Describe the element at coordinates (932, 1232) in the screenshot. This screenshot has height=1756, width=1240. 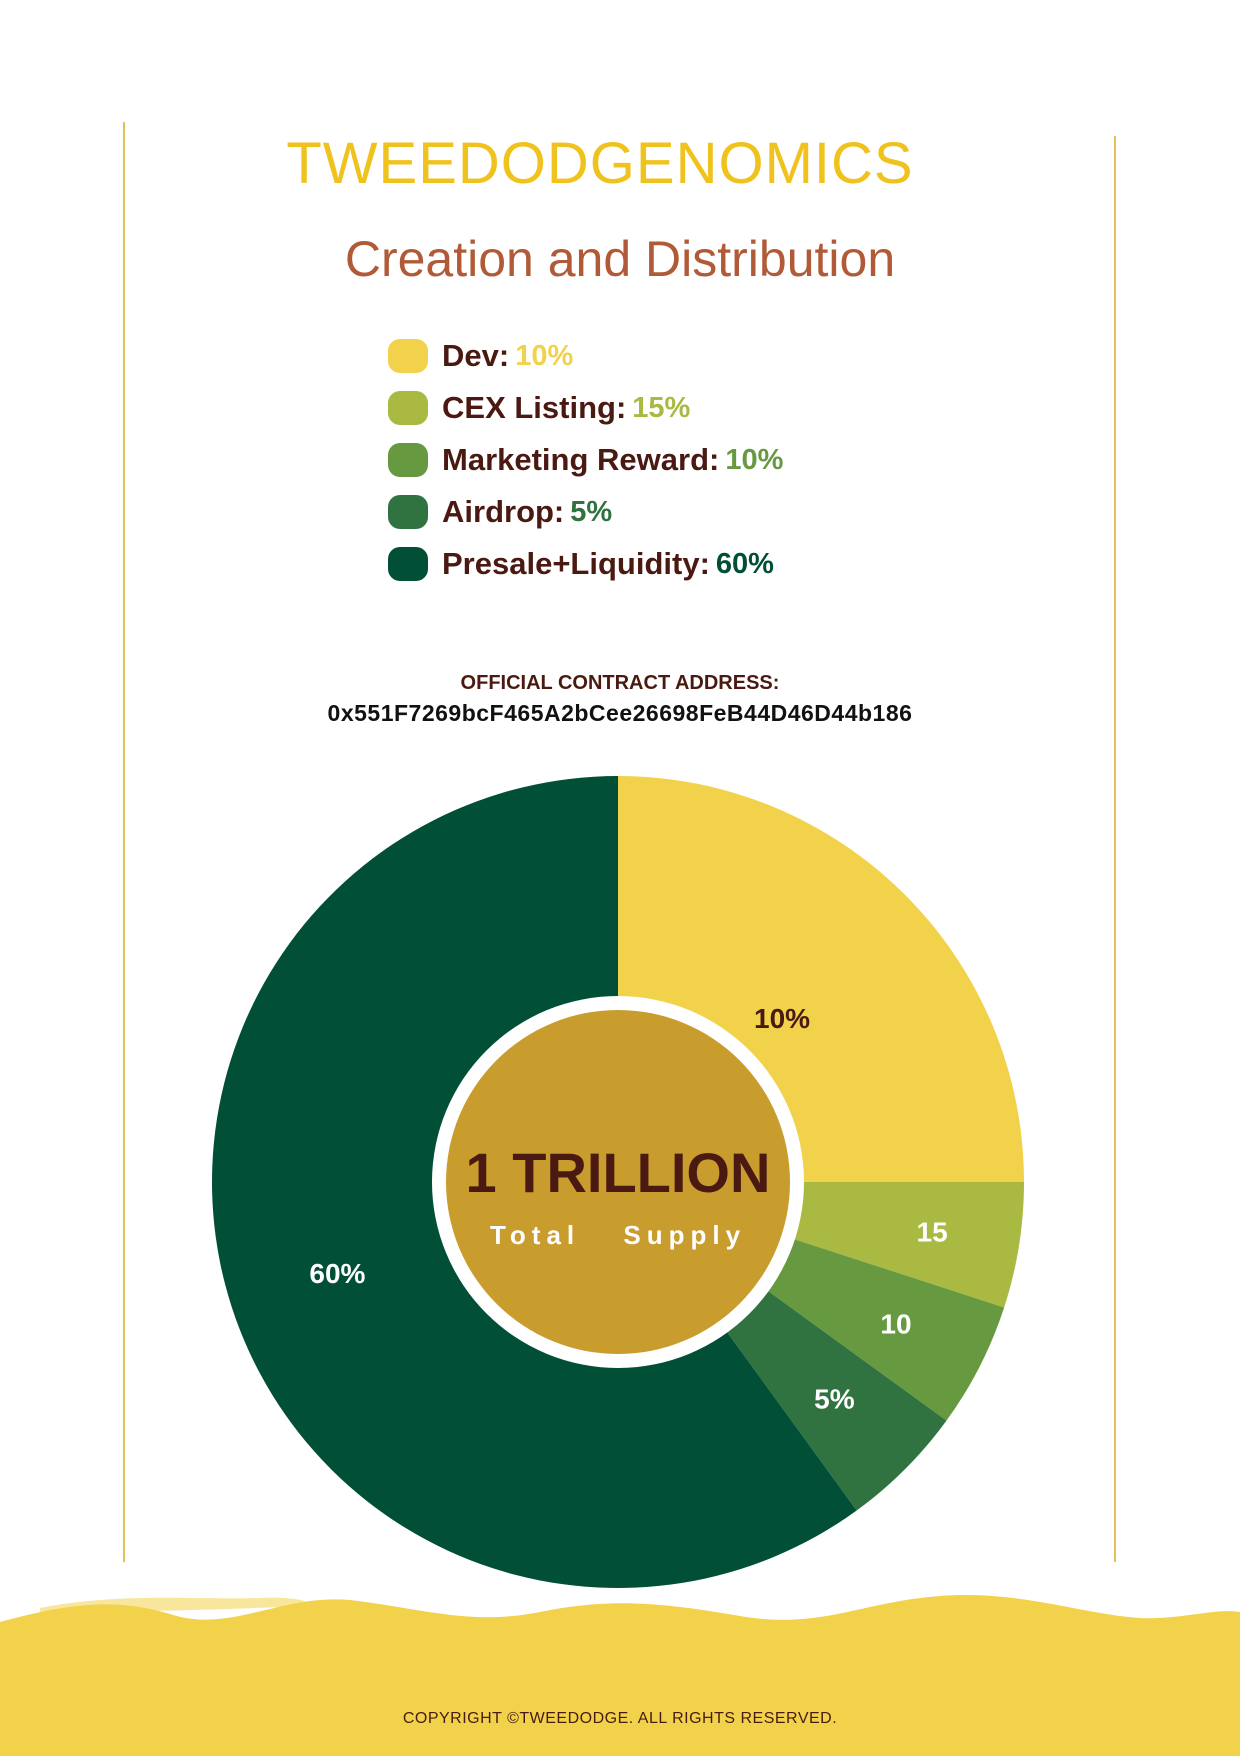
I see `pie-data-label: 15` at that location.